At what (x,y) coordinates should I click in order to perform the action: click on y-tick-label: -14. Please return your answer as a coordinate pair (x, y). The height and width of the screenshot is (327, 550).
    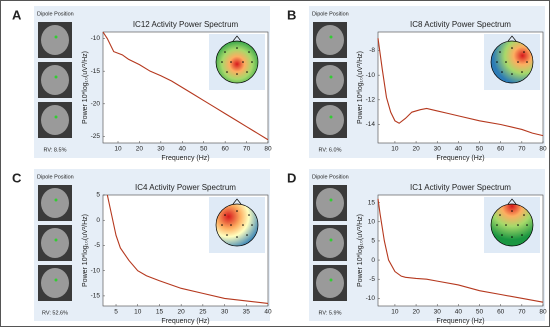
    Looking at the image, I should click on (371, 124).